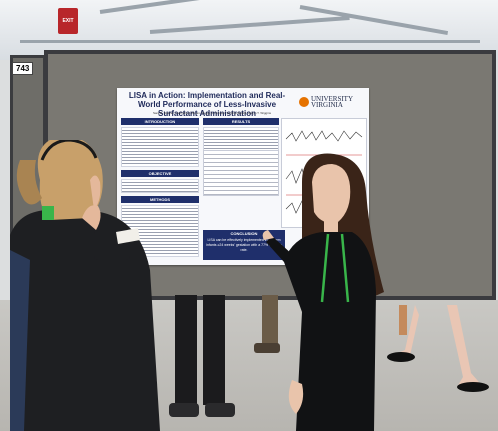 The width and height of the screenshot is (498, 431). I want to click on university-logo: UNIVERSITY VIRGINIA, so click(332, 103).